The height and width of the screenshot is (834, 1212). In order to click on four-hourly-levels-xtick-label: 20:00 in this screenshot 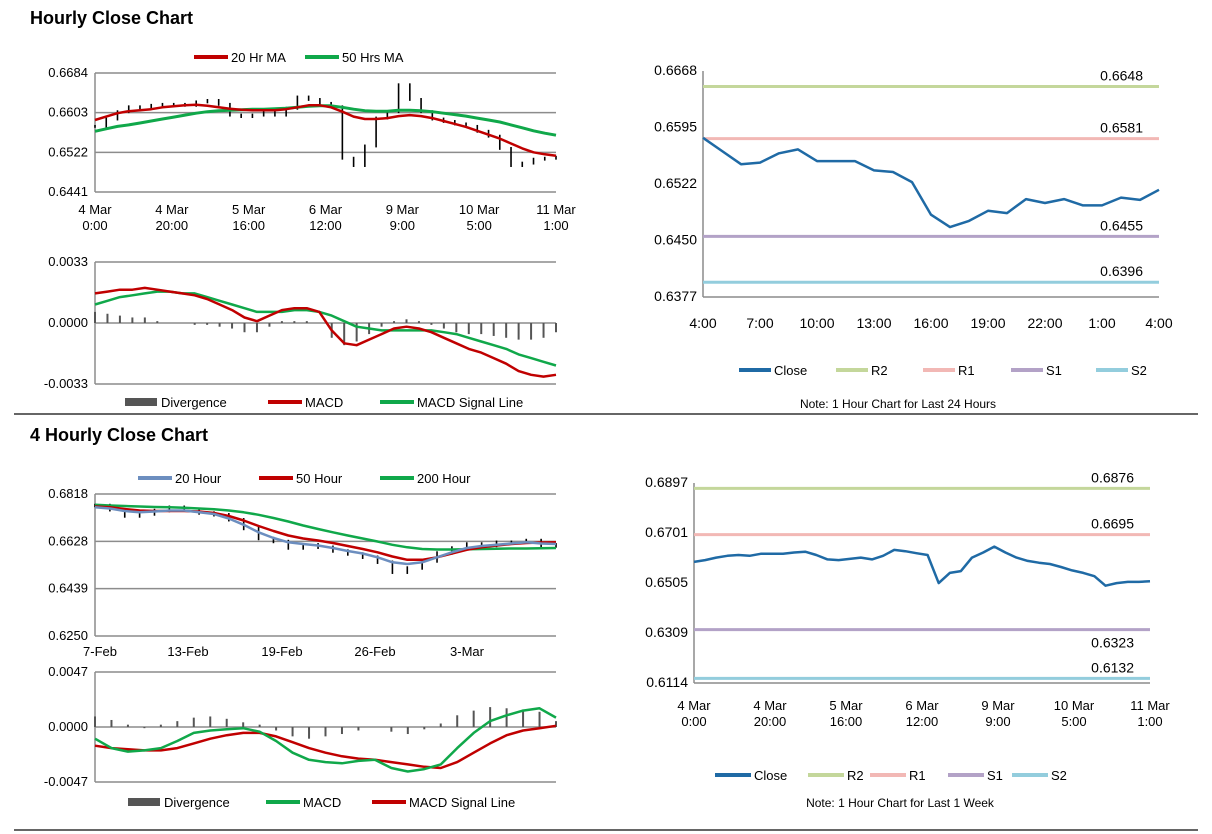, I will do `click(770, 721)`.